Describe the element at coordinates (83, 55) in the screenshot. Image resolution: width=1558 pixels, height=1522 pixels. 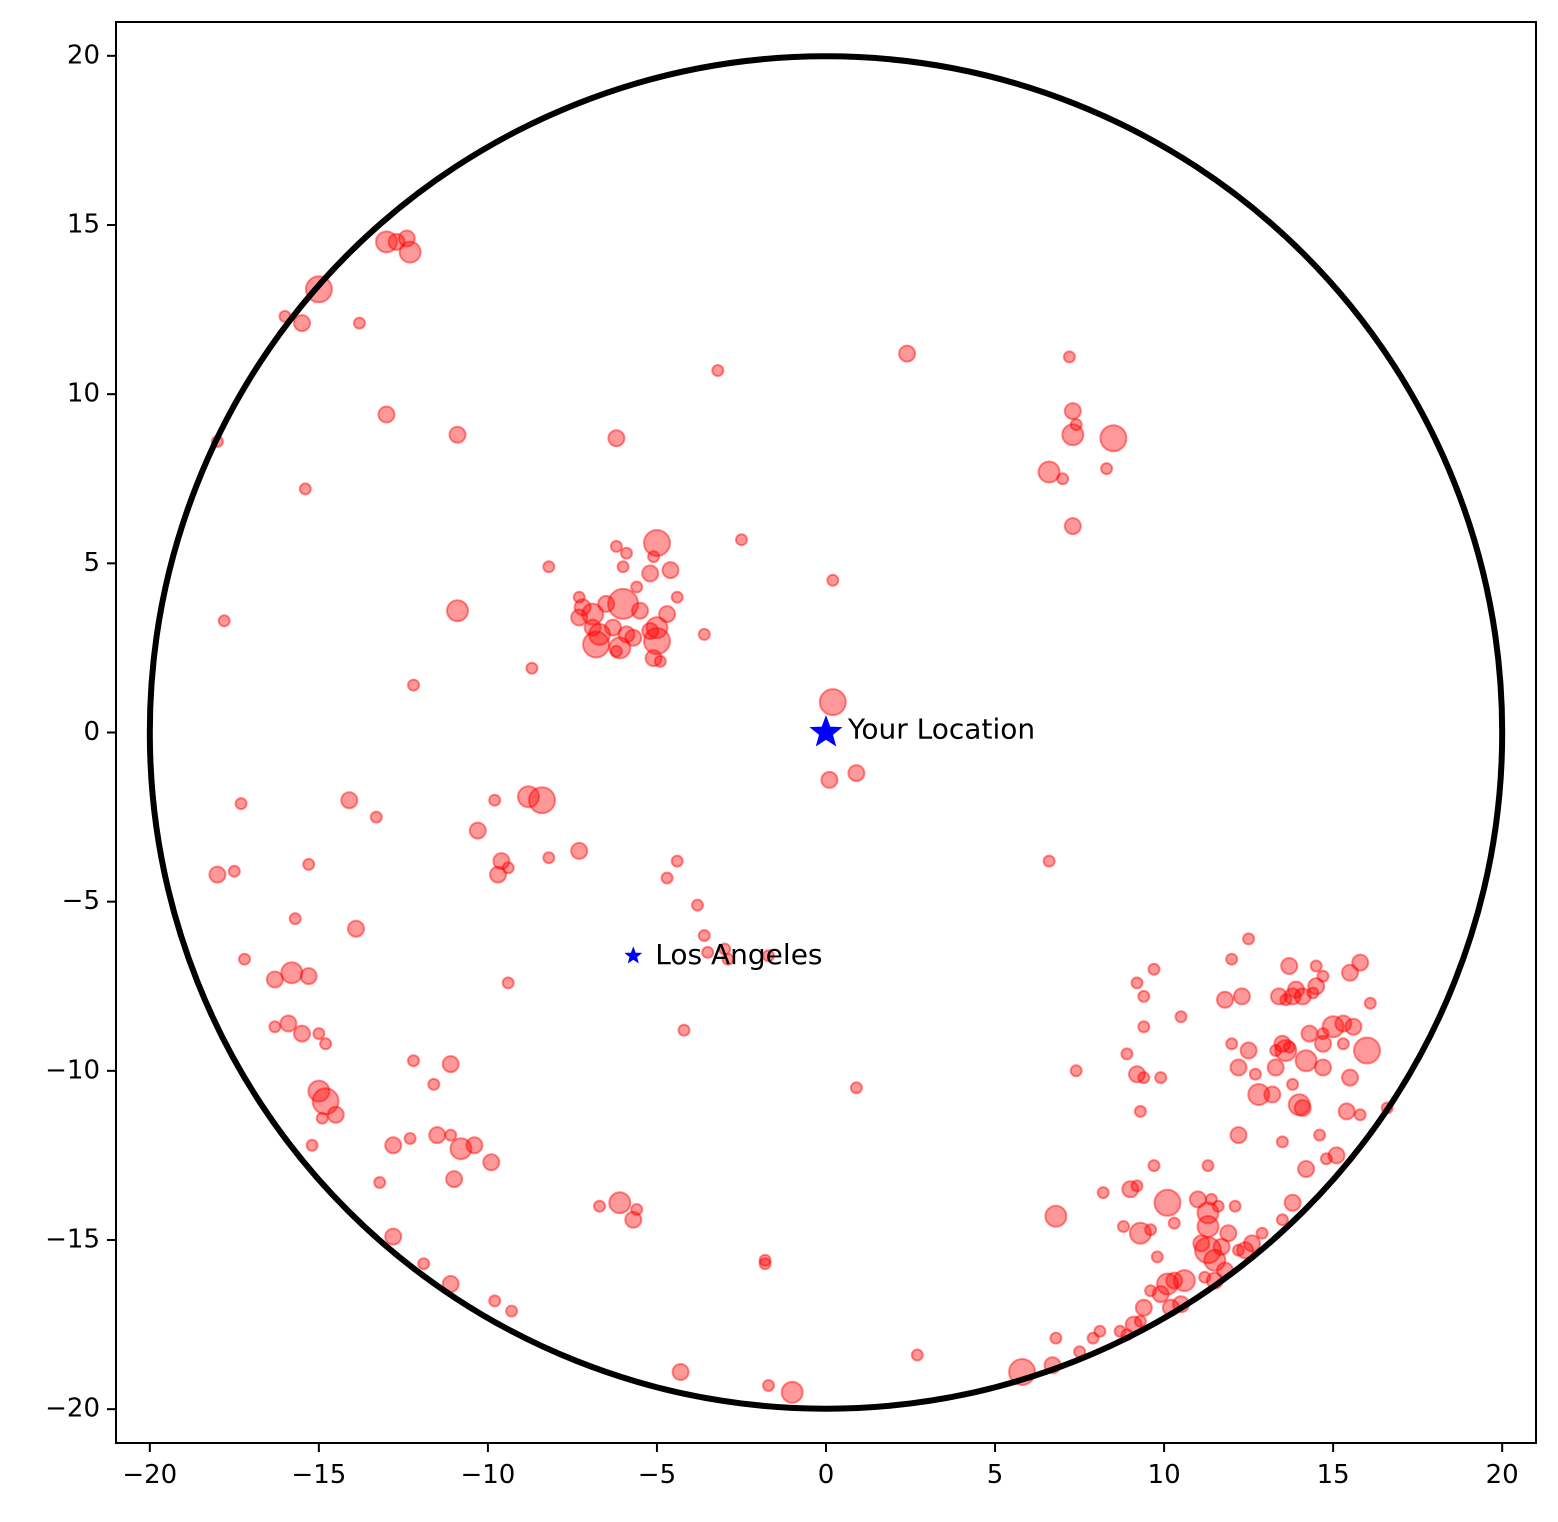
I see `y-tick-label: 20` at that location.